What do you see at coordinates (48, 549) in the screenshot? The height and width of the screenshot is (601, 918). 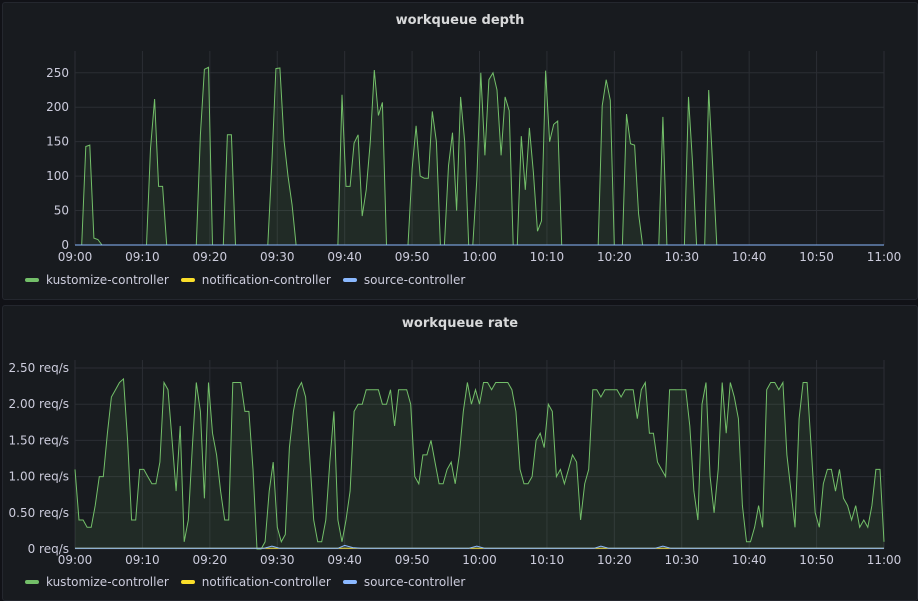 I see `y-tick-label: 0 req/s` at bounding box center [48, 549].